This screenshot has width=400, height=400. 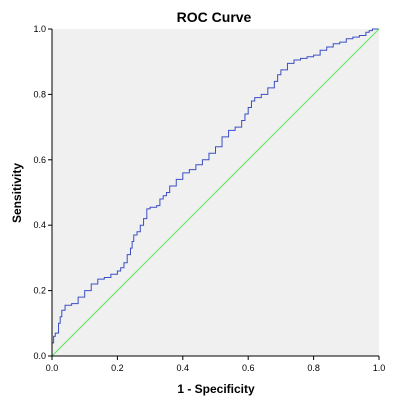 I want to click on x-tick-label: 0.6, so click(x=248, y=368).